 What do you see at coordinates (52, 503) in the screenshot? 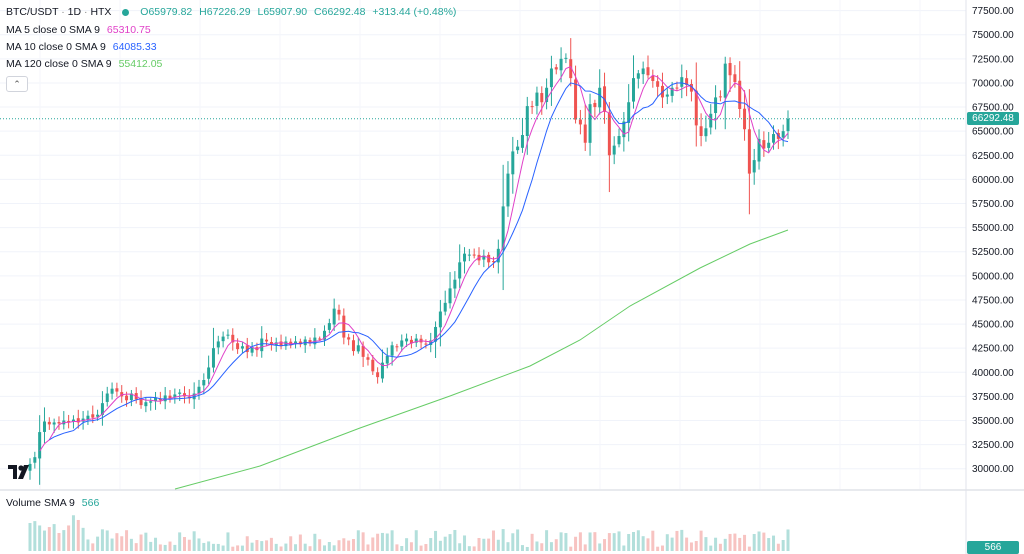
I see `volume-legend: Volume SMA 9 566` at bounding box center [52, 503].